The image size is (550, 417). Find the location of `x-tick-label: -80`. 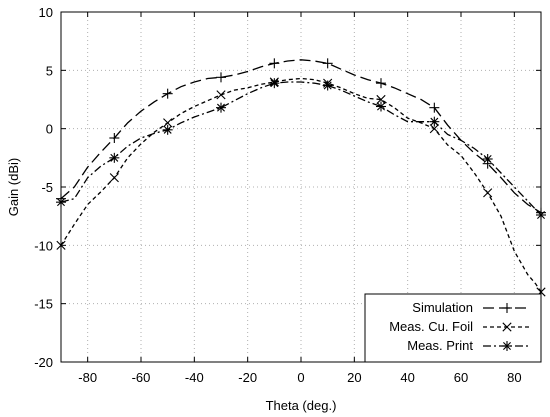

x-tick-label: -80 is located at coordinates (87, 377).